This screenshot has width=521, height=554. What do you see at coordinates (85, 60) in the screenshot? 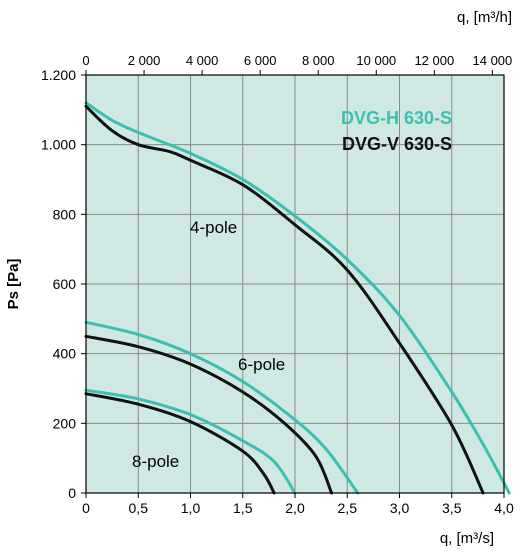
I see `top-tick-label: 0` at bounding box center [85, 60].